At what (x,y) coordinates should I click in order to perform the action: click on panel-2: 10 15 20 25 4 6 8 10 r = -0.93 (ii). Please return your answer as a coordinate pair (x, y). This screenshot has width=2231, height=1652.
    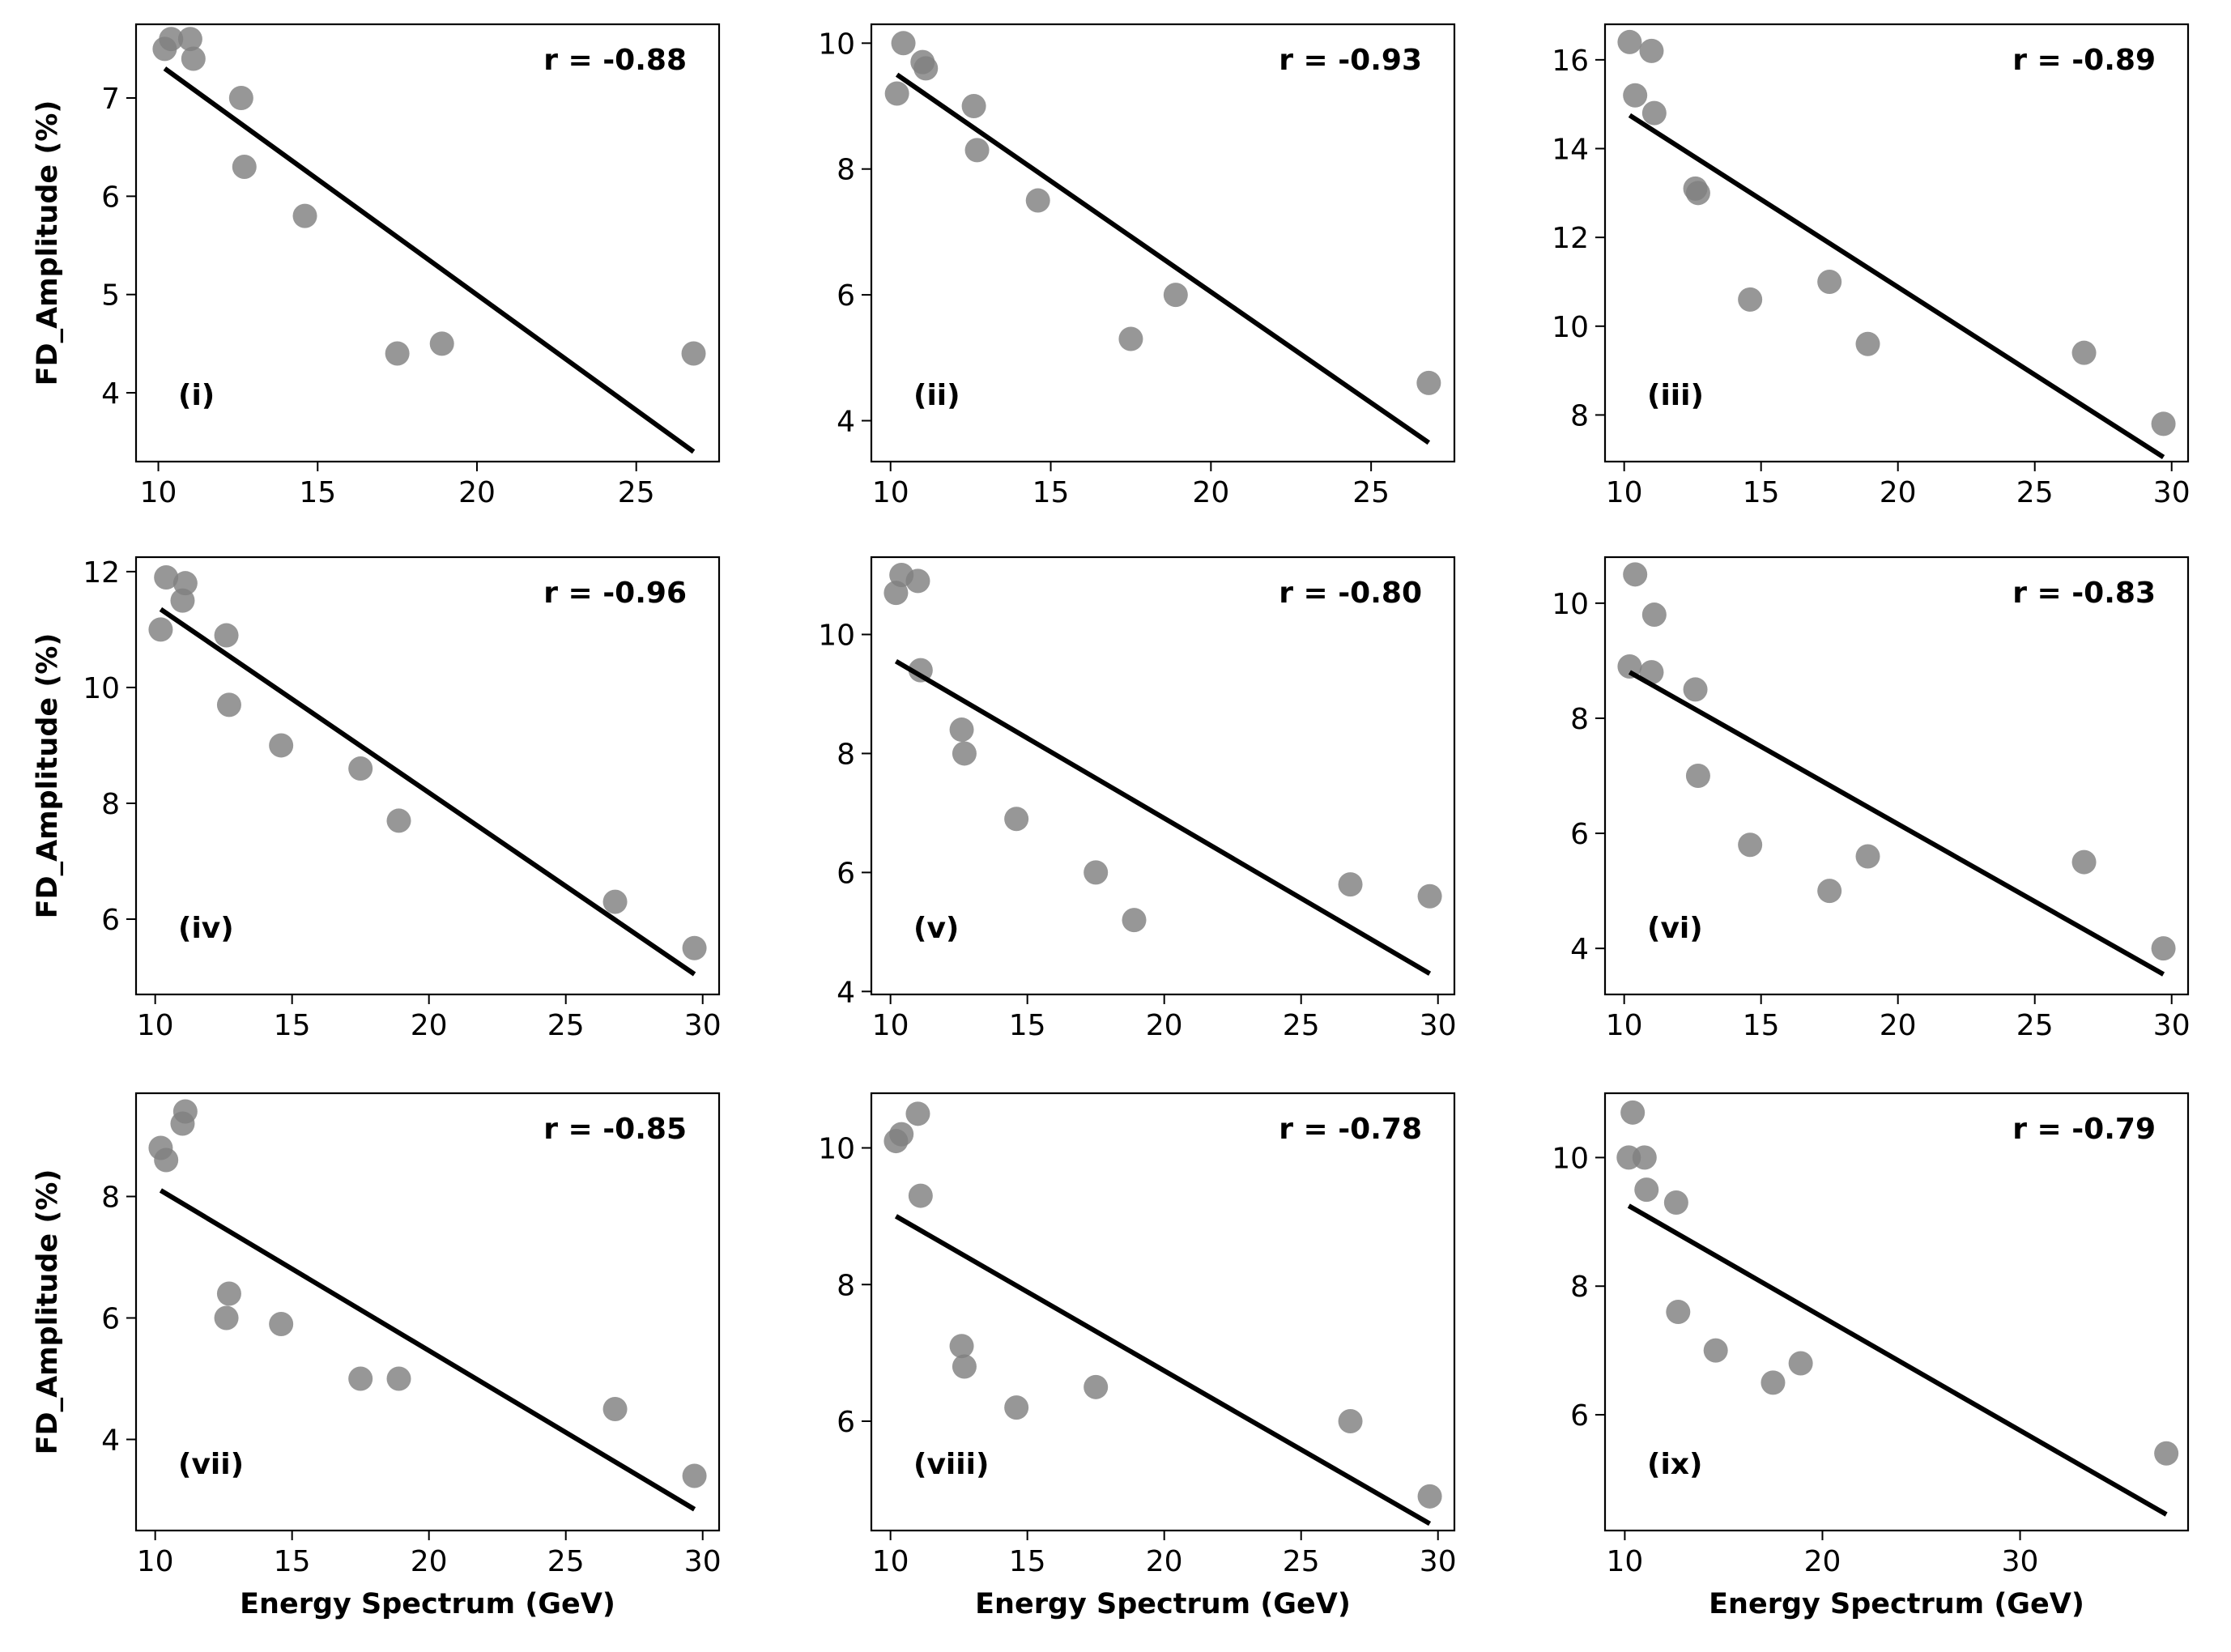
    Looking at the image, I should click on (1137, 266).